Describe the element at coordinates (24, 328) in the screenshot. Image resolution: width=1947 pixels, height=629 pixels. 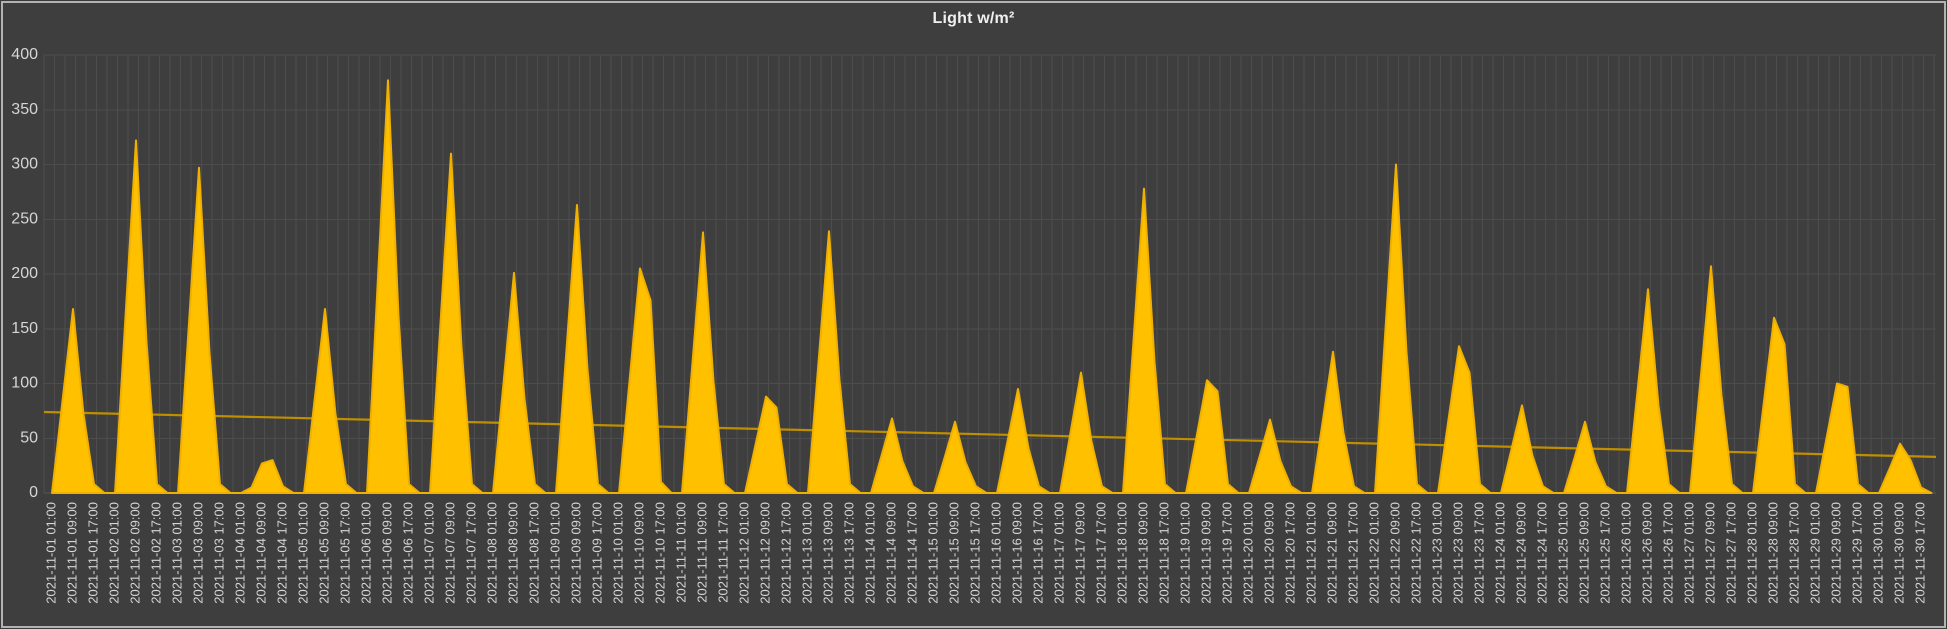
I see `y-axis-label: 150` at that location.